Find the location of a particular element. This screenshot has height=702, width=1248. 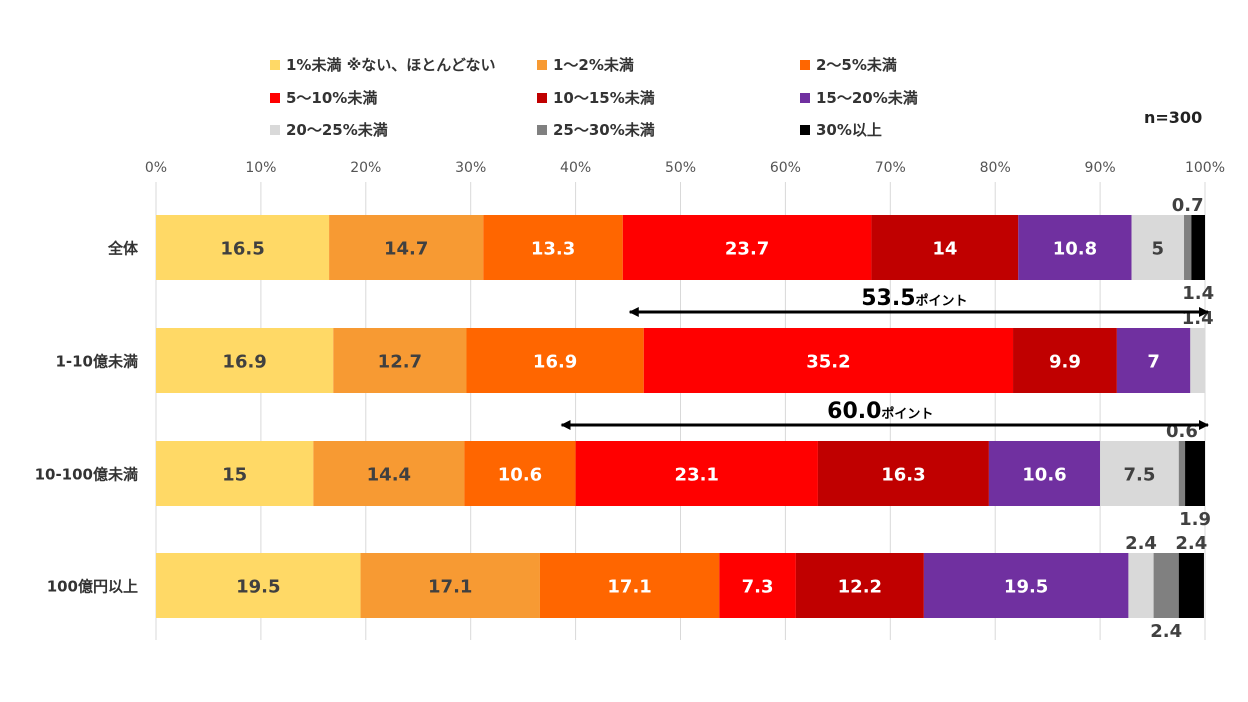

x-tick-label: 10% is located at coordinates (260, 168).